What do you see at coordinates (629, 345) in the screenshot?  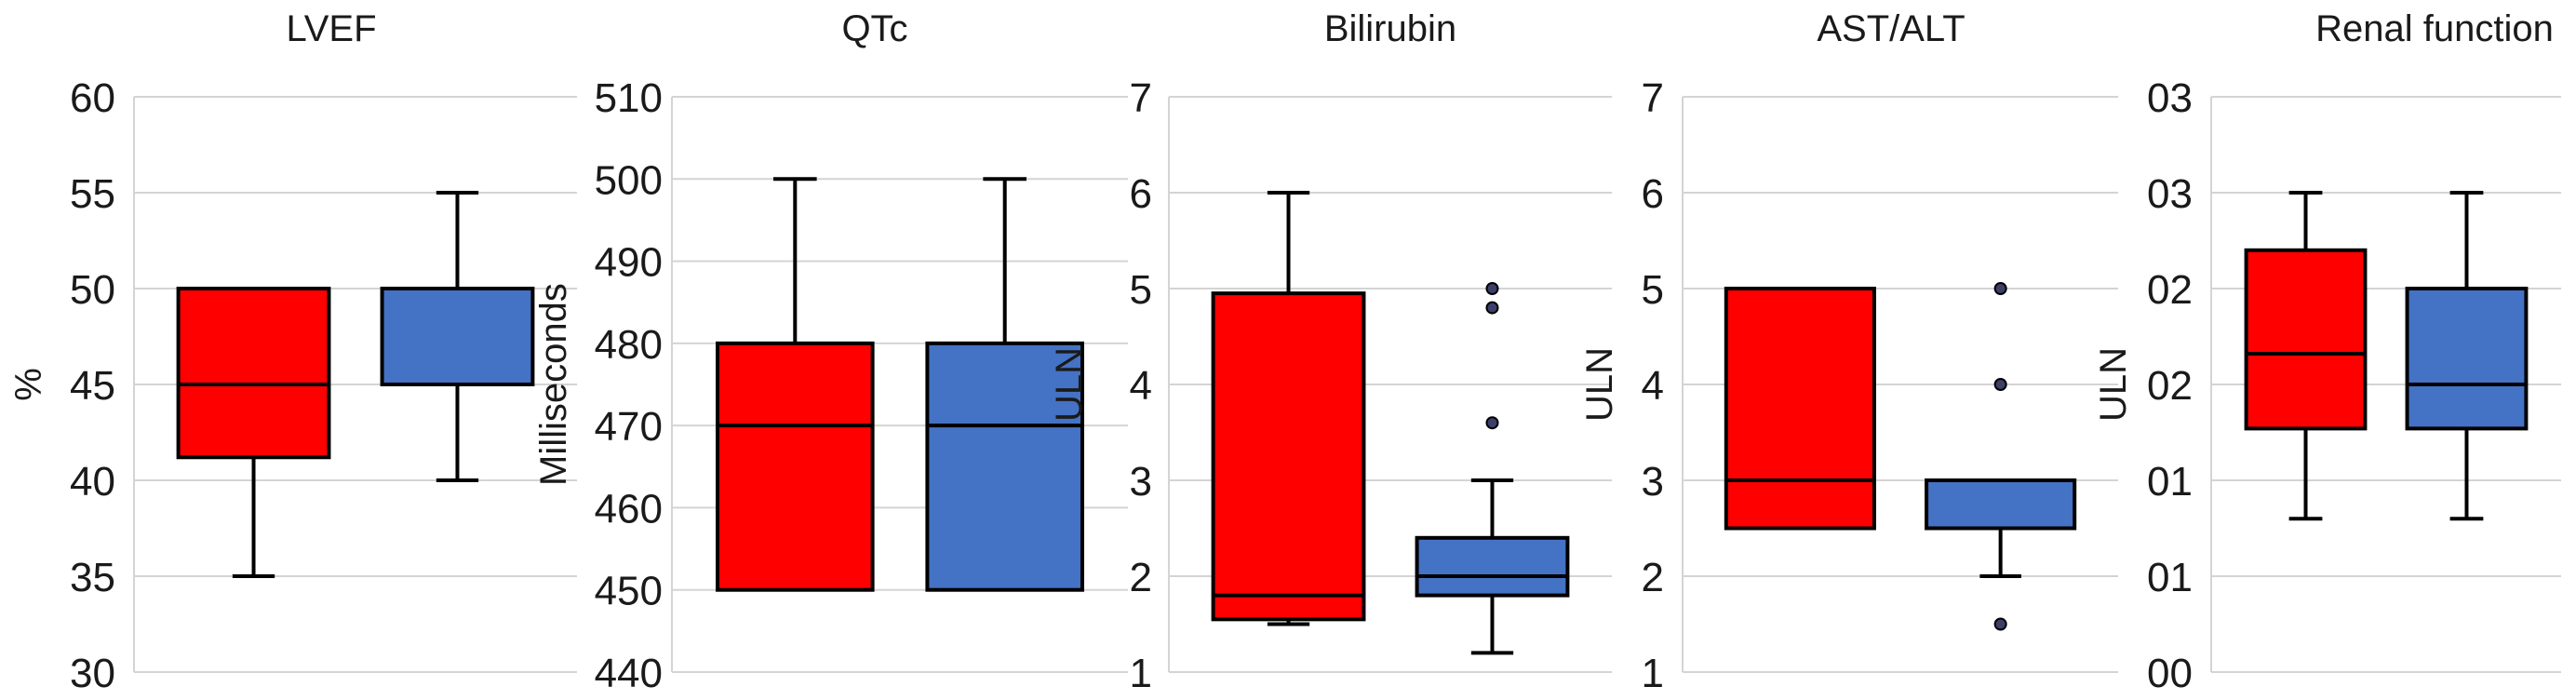 I see `y-tick-label: 480` at bounding box center [629, 345].